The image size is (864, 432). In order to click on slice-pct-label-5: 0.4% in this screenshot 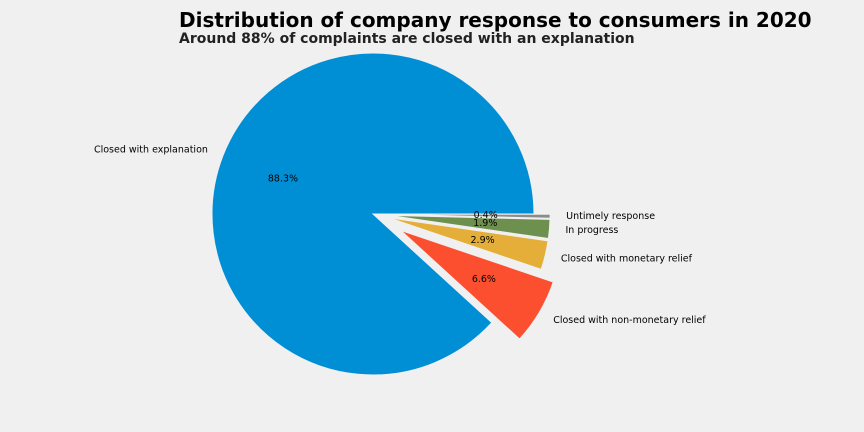, I will do `click(486, 215)`.